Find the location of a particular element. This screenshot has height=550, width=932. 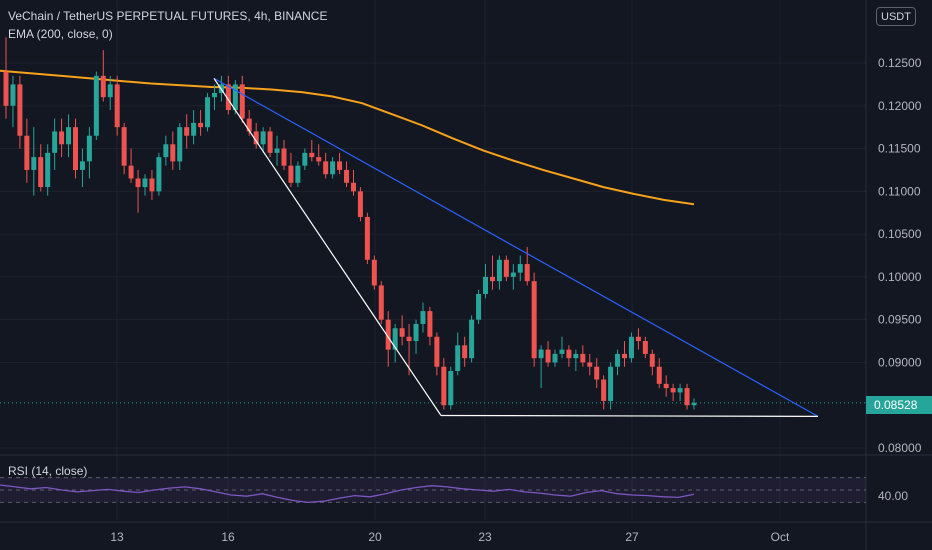

price-tick-label: 0.11500 is located at coordinates (899, 149).